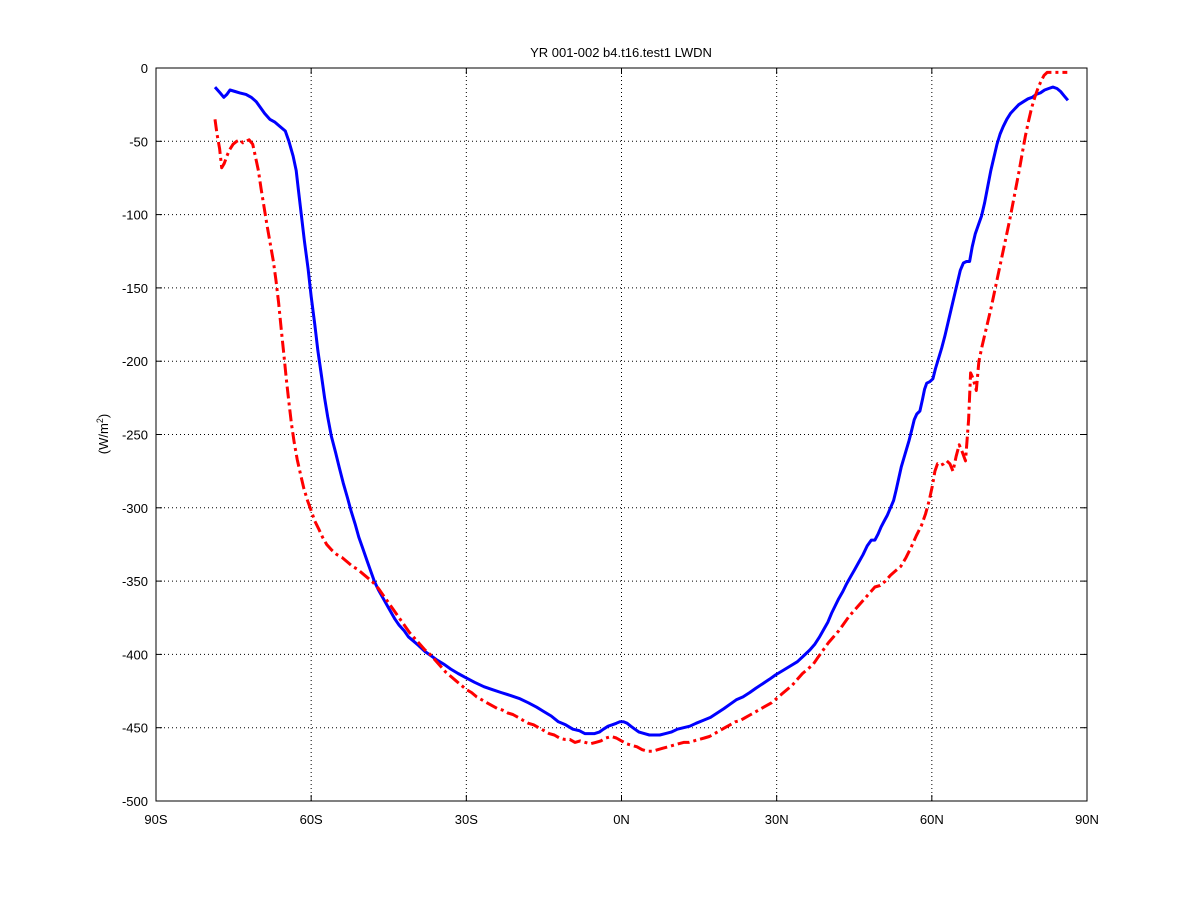 The width and height of the screenshot is (1200, 900). What do you see at coordinates (135, 728) in the screenshot?
I see `y-tick-label: -450` at bounding box center [135, 728].